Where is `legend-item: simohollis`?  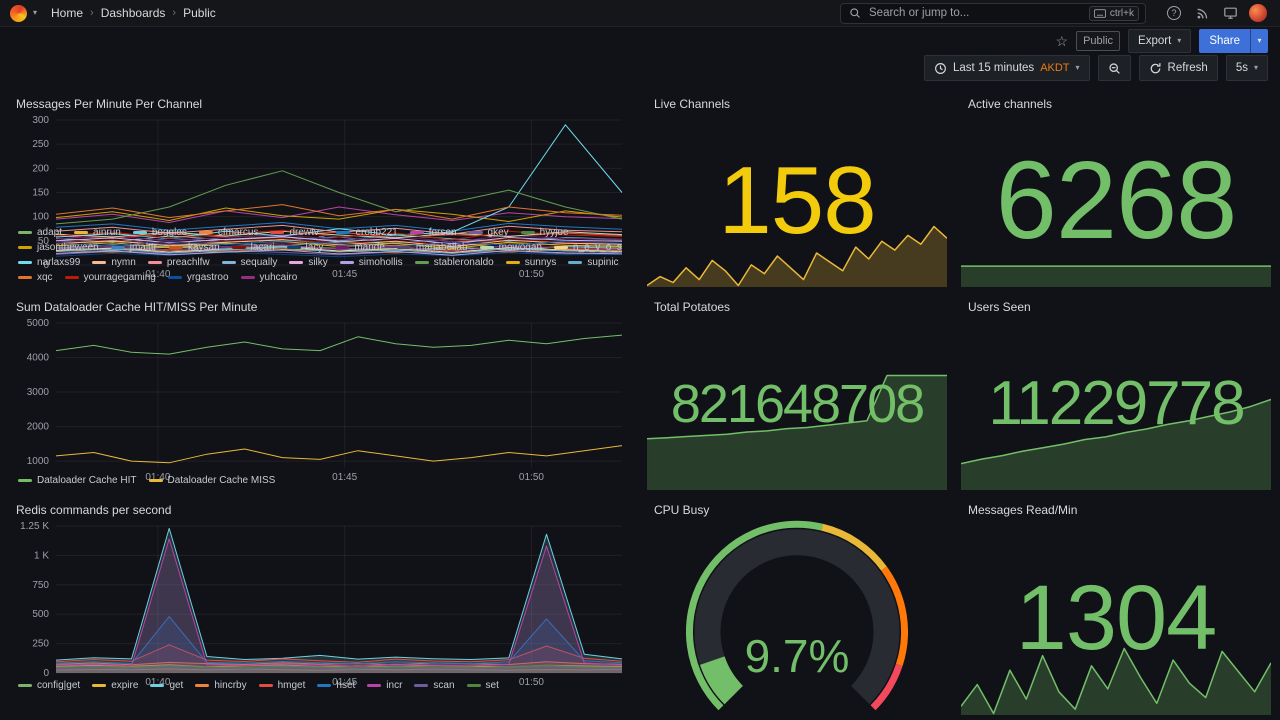
legend-item: simohollis is located at coordinates (371, 262).